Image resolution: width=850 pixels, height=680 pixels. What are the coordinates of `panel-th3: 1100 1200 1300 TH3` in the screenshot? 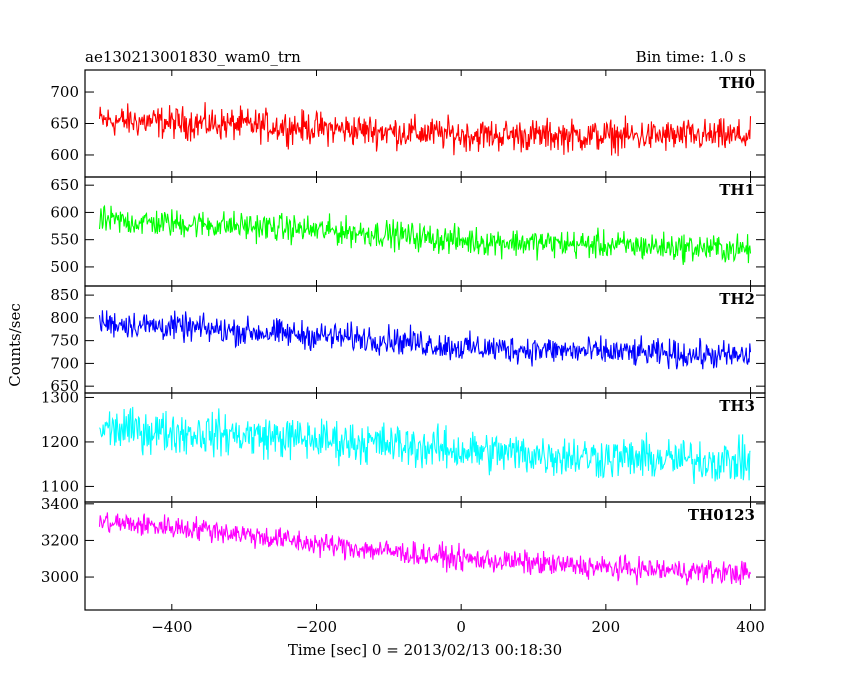 It's located at (403, 445).